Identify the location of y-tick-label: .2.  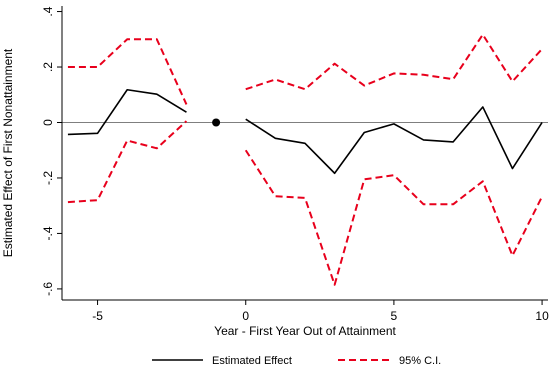
(48, 67).